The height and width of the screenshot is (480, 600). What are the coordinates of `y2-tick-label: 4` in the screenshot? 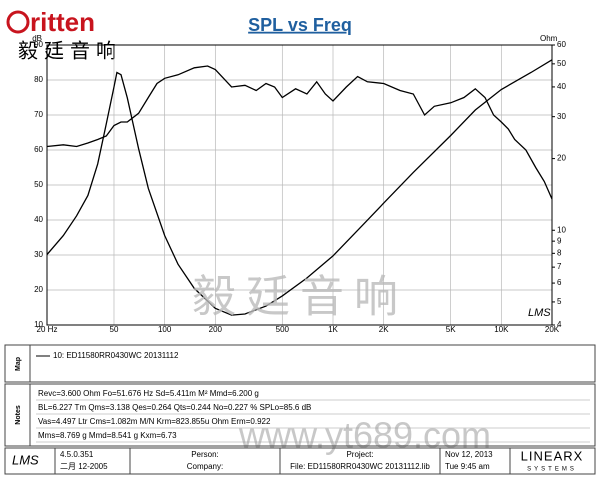 It's located at (559, 324).